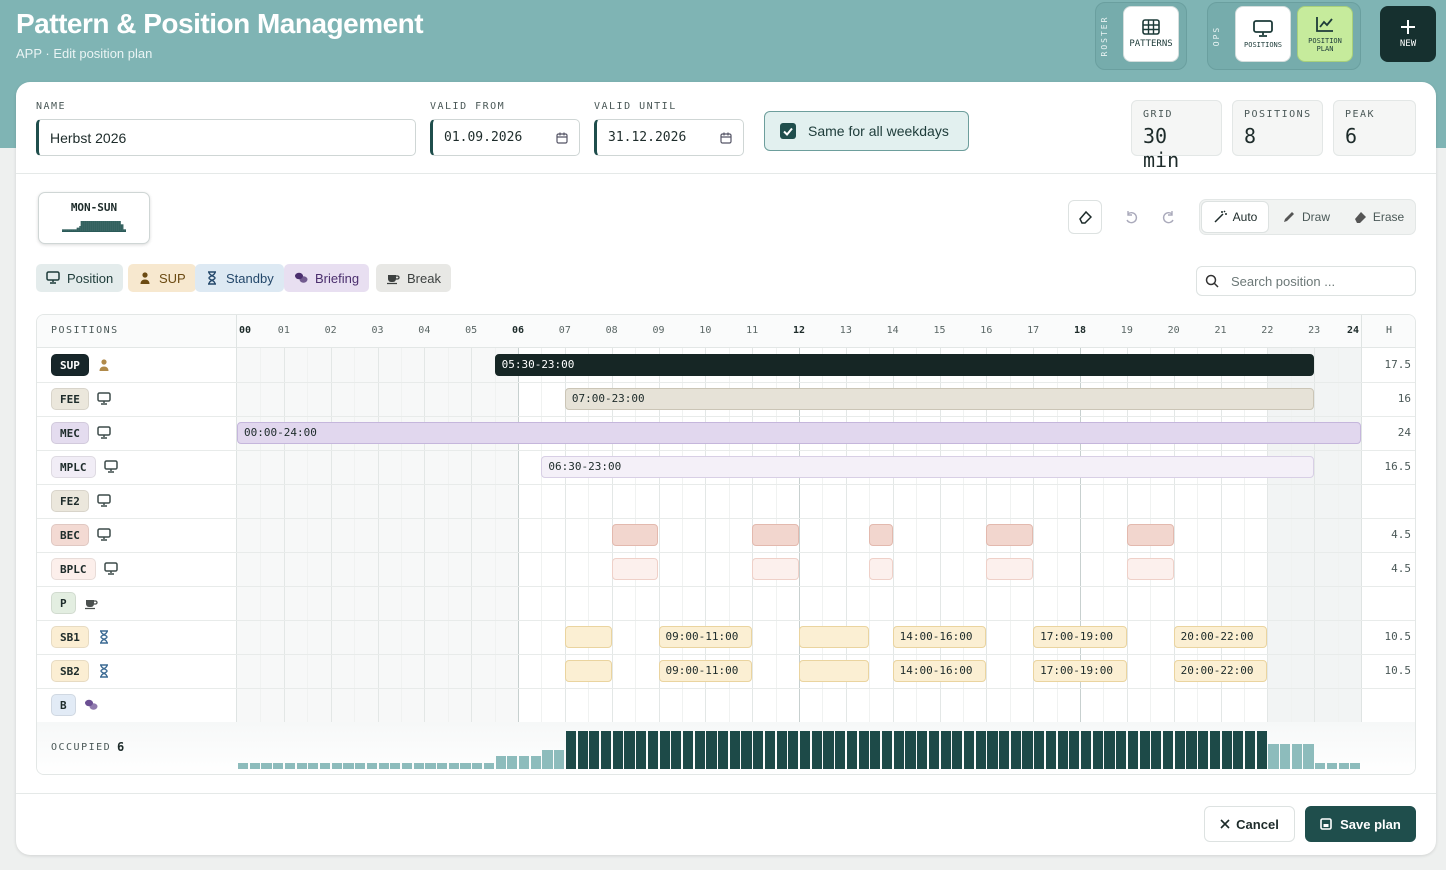 The height and width of the screenshot is (870, 1446). What do you see at coordinates (239, 278) in the screenshot?
I see `legend-chip: Standby` at bounding box center [239, 278].